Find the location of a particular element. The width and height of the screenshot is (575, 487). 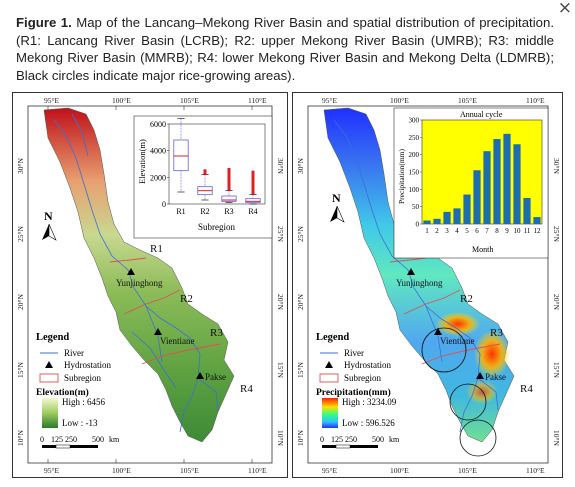

lat-left-10: 10°N is located at coordinates (20, 438).